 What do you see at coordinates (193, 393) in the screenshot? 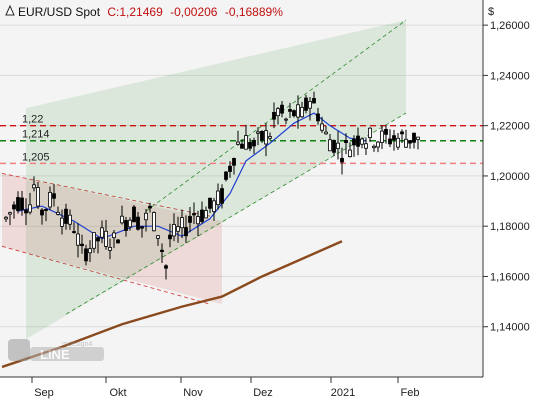
I see `x-tick-label: Nov` at bounding box center [193, 393].